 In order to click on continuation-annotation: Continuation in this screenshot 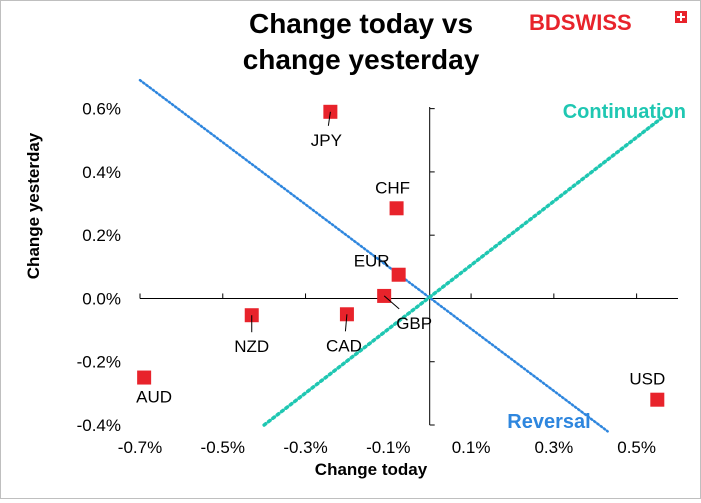, I will do `click(624, 112)`.